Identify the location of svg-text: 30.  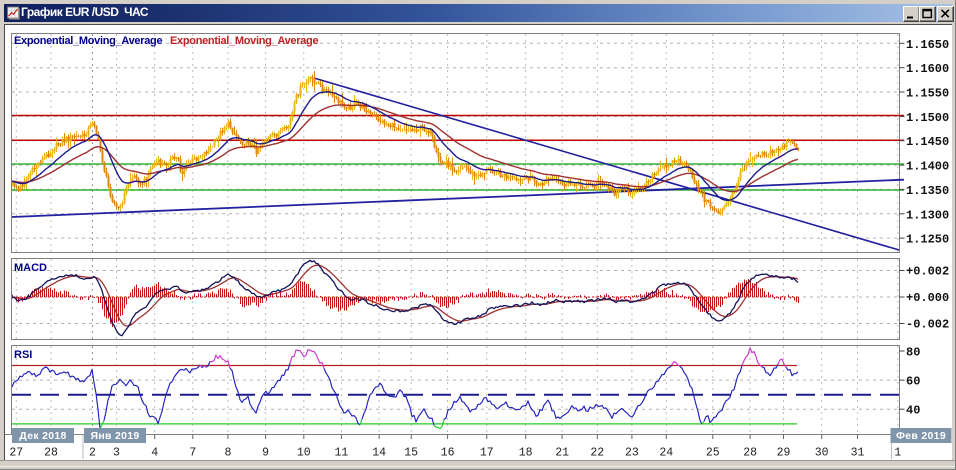
(822, 453).